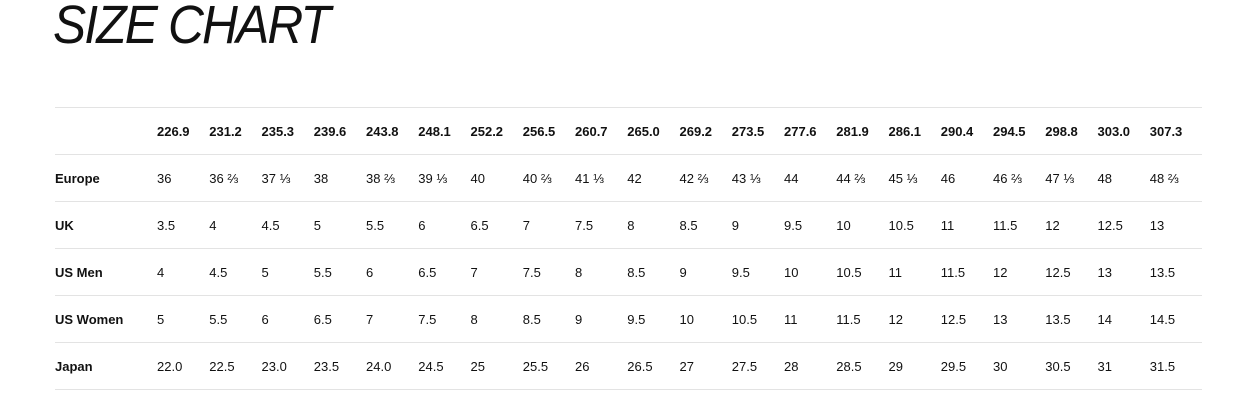 The width and height of the screenshot is (1237, 414). Describe the element at coordinates (183, 225) in the screenshot. I see `table-cell: 3.5` at that location.